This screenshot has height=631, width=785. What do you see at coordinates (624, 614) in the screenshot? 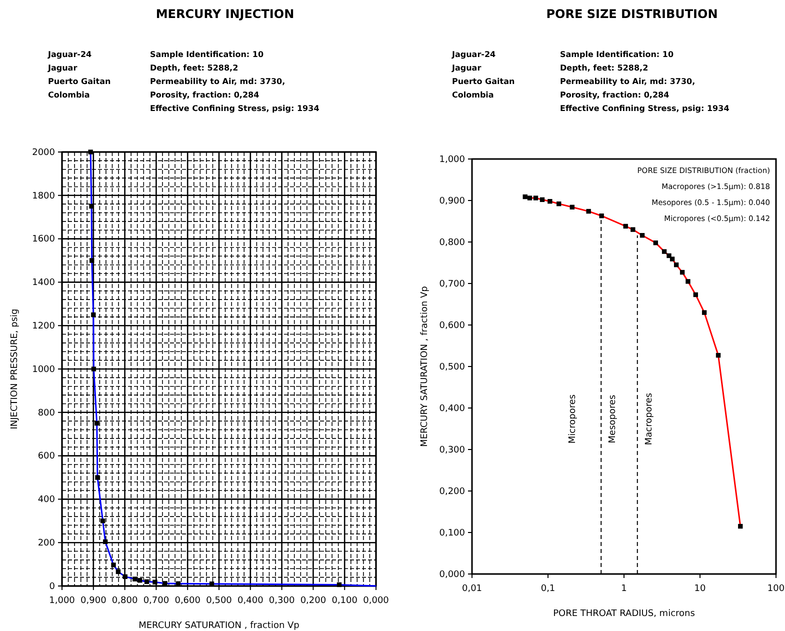
I see `x-axis-title: PORE THROAT RADIUS, microns` at bounding box center [624, 614].